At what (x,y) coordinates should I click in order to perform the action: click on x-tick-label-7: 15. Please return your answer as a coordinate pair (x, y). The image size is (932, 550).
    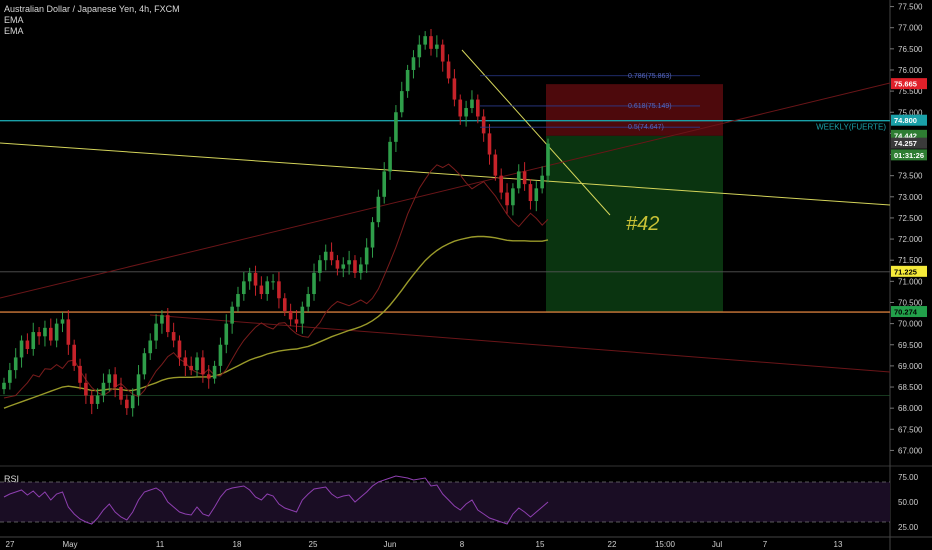
    Looking at the image, I should click on (540, 544).